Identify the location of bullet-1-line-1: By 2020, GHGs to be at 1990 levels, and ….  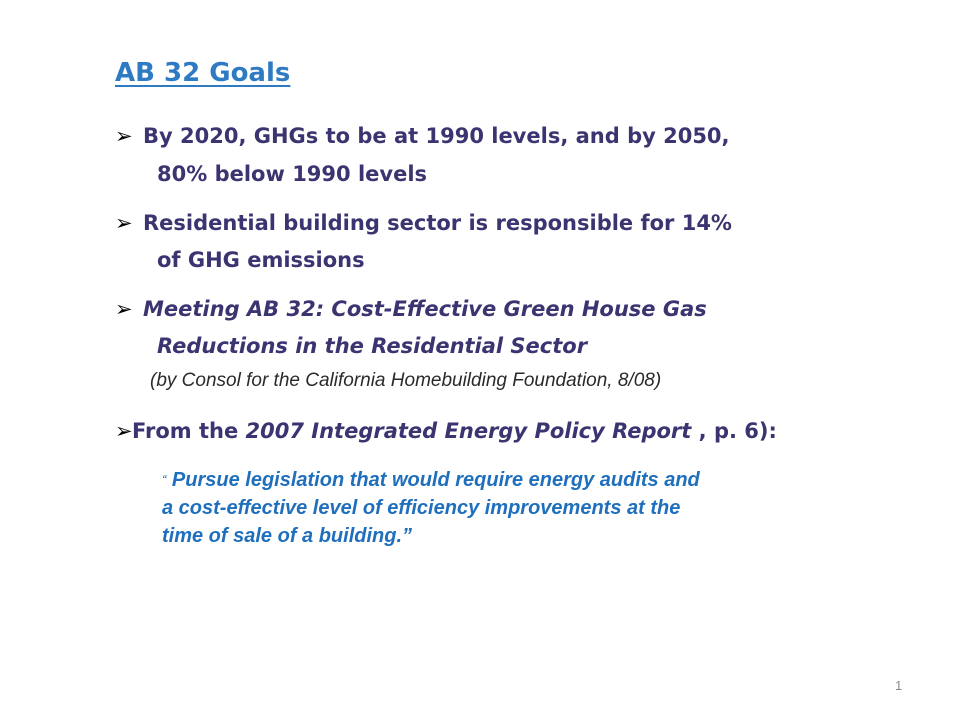
(436, 136).